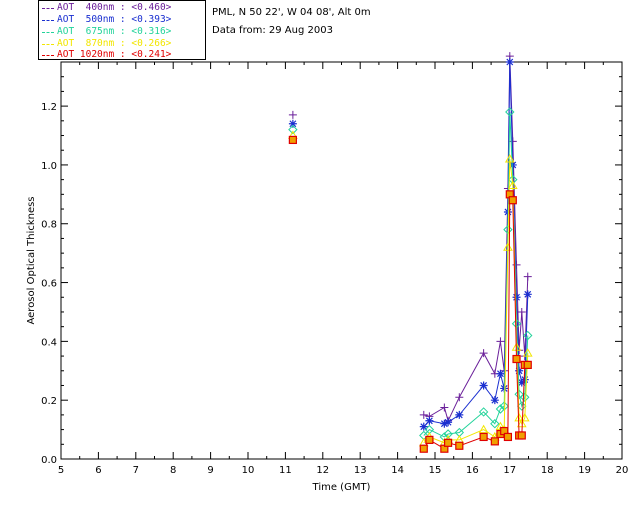 The width and height of the screenshot is (640, 512). Describe the element at coordinates (397, 470) in the screenshot. I see `x-tick-label: 14` at that location.